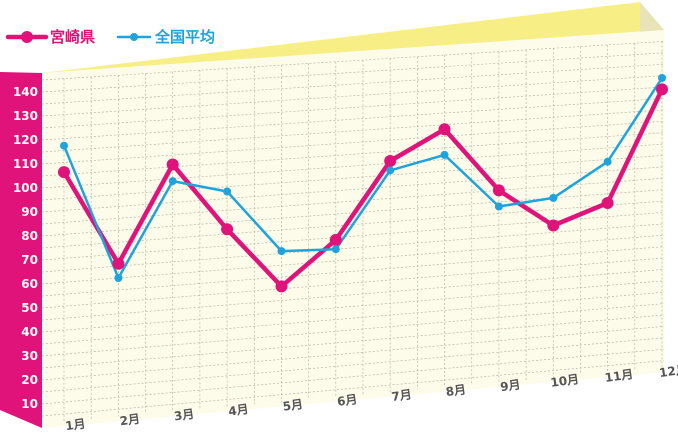 This screenshot has width=678, height=440. What do you see at coordinates (72, 37) in the screenshot?
I see `legend-label-miyazaki: 宮崎県` at bounding box center [72, 37].